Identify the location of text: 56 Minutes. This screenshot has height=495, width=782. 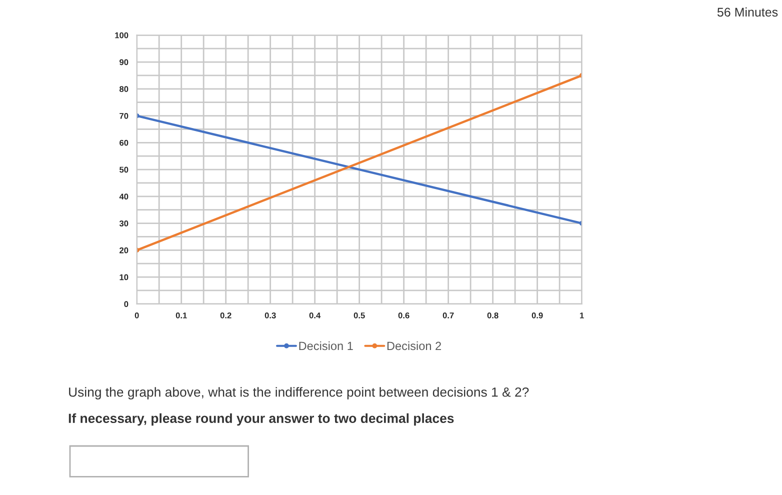
(747, 12).